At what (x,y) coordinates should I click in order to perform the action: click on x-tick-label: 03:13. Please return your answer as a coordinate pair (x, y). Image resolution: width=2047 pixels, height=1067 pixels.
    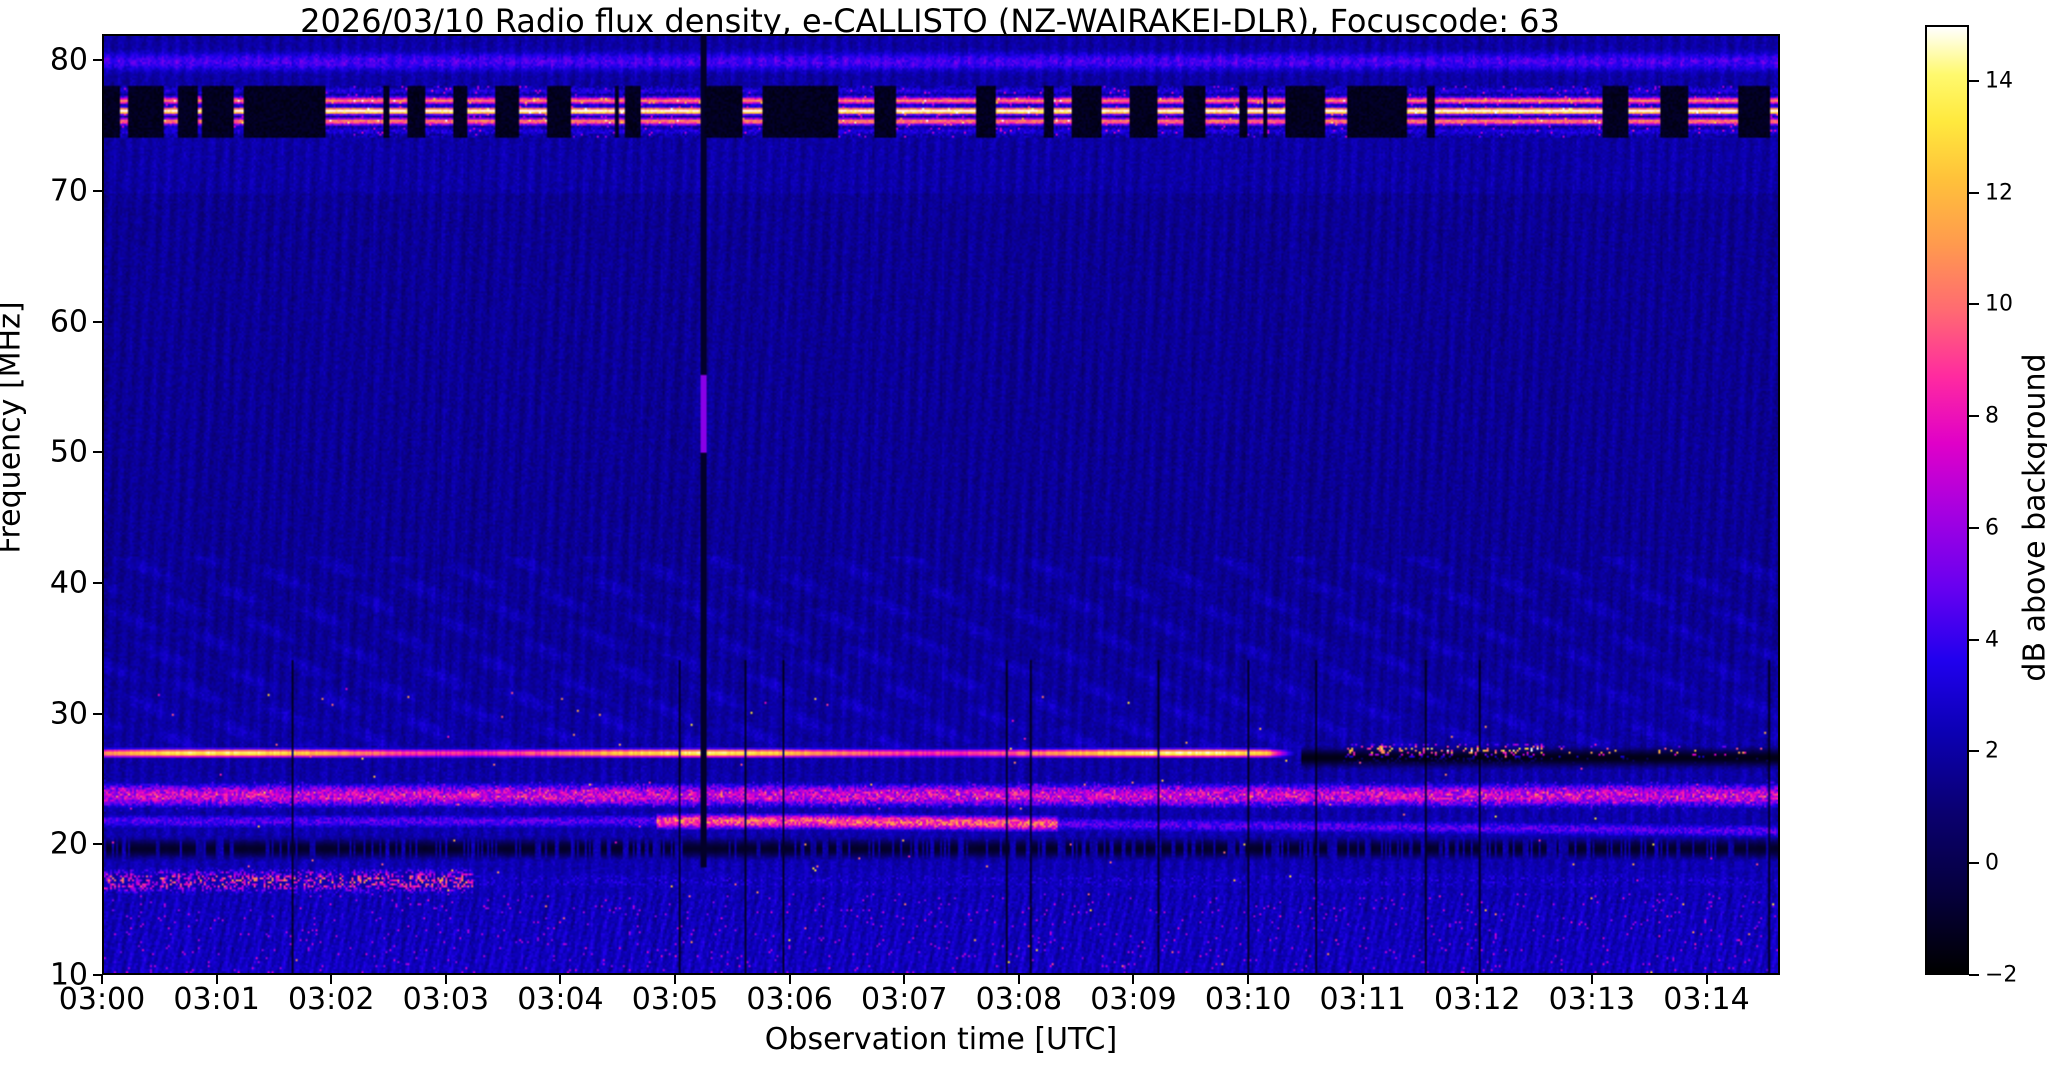
    Looking at the image, I should click on (1592, 999).